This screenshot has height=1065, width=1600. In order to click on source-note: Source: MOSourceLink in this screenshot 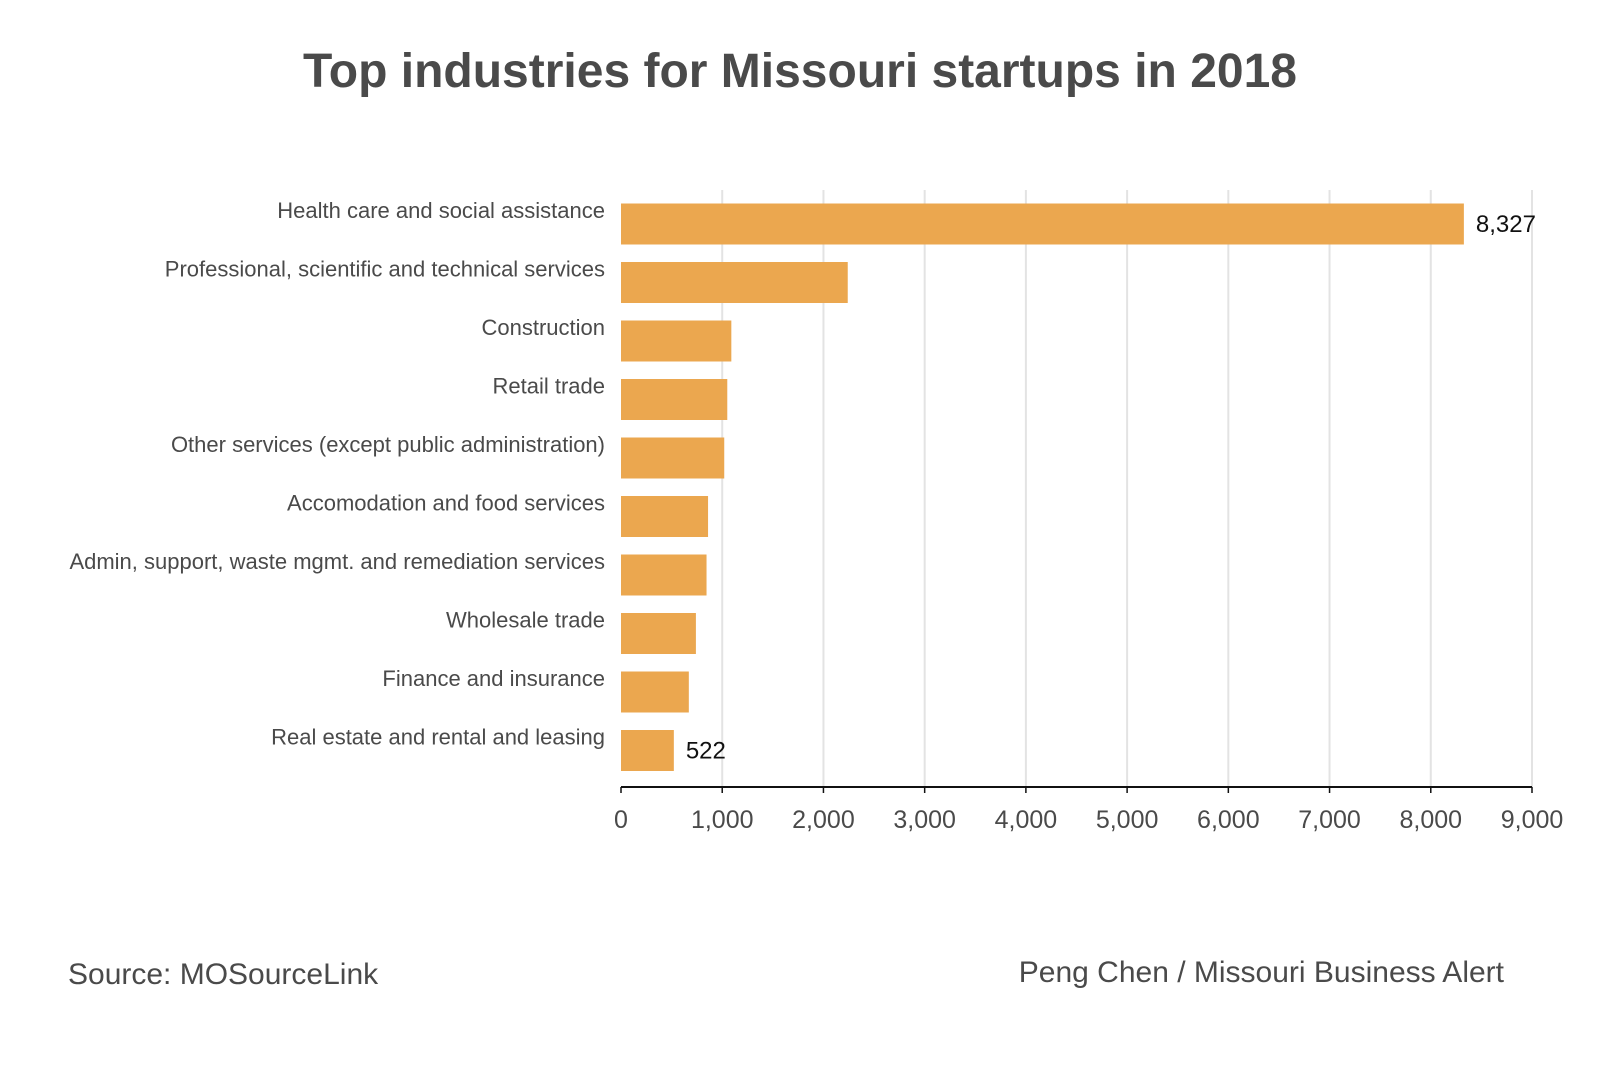, I will do `click(223, 974)`.